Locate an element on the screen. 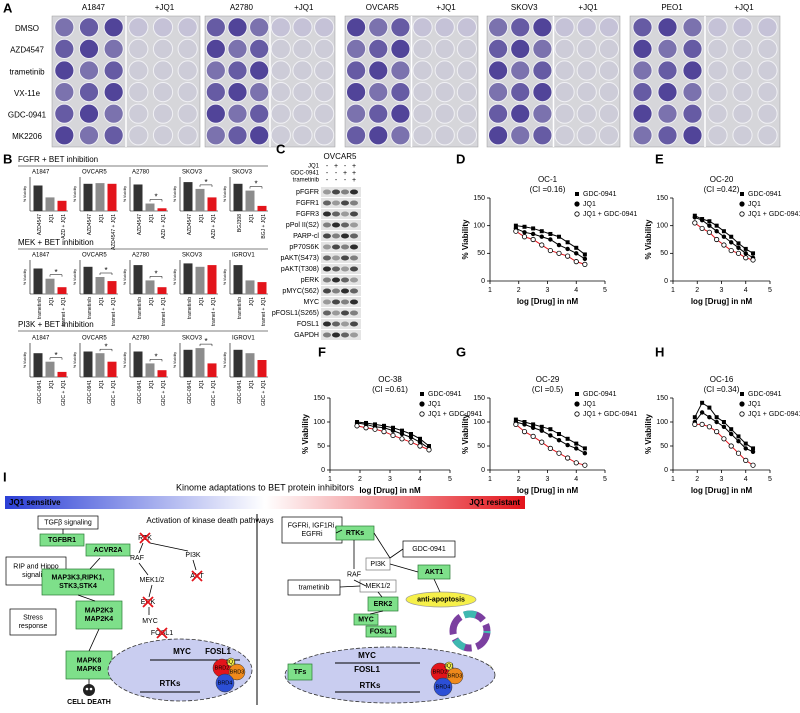 This screenshot has height=713, width=800. chart-title: A1847 is located at coordinates (41, 339).